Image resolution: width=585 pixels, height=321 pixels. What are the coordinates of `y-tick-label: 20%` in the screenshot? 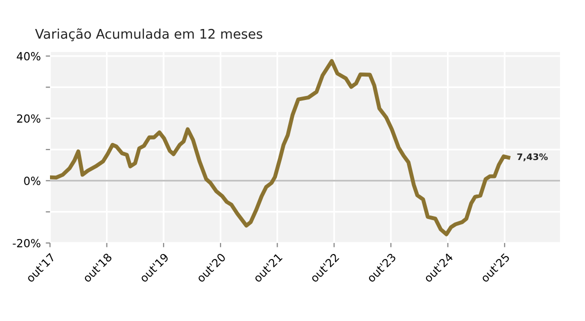 It's located at (28, 118).